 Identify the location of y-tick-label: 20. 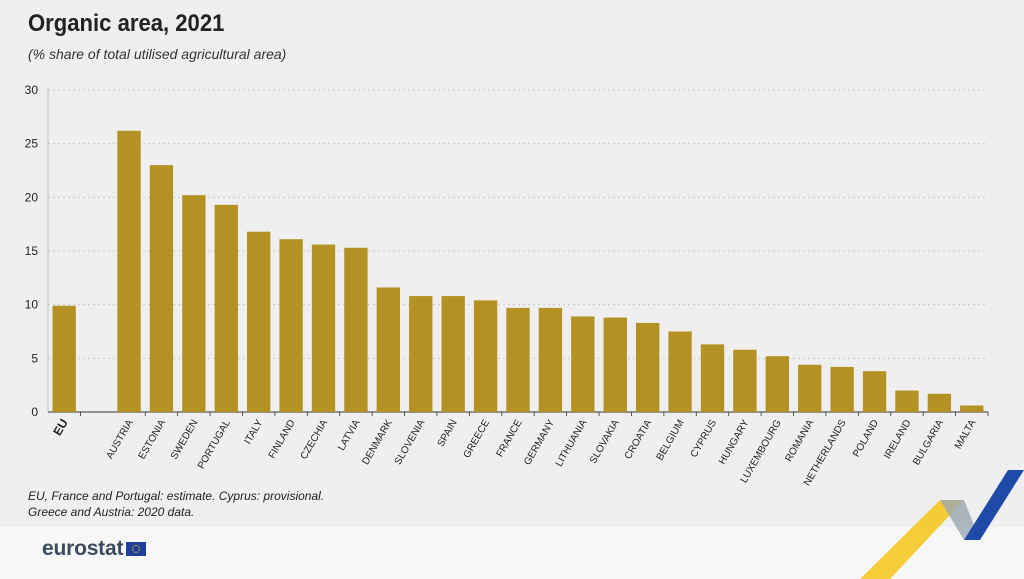
(32, 197).